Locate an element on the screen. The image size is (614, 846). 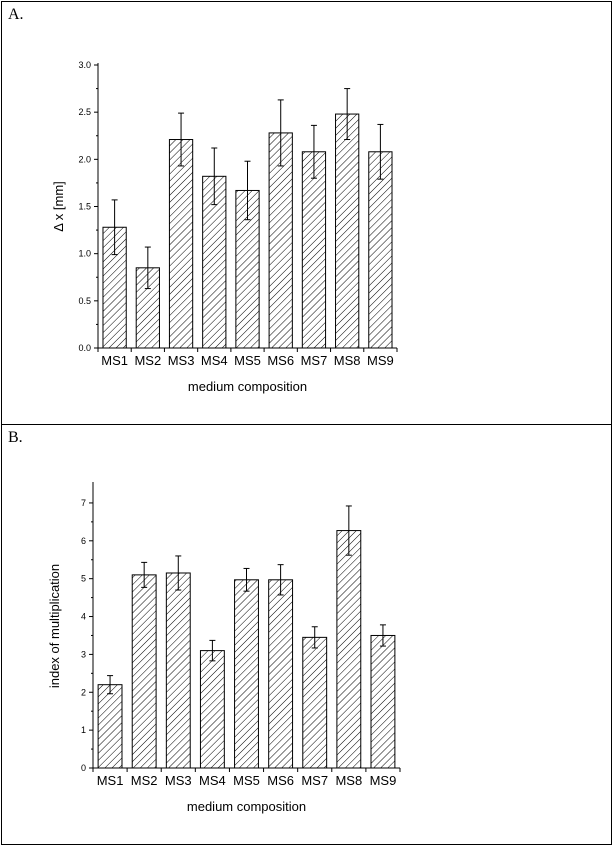
y-axis-title: Δ x [mm] is located at coordinates (58, 206).